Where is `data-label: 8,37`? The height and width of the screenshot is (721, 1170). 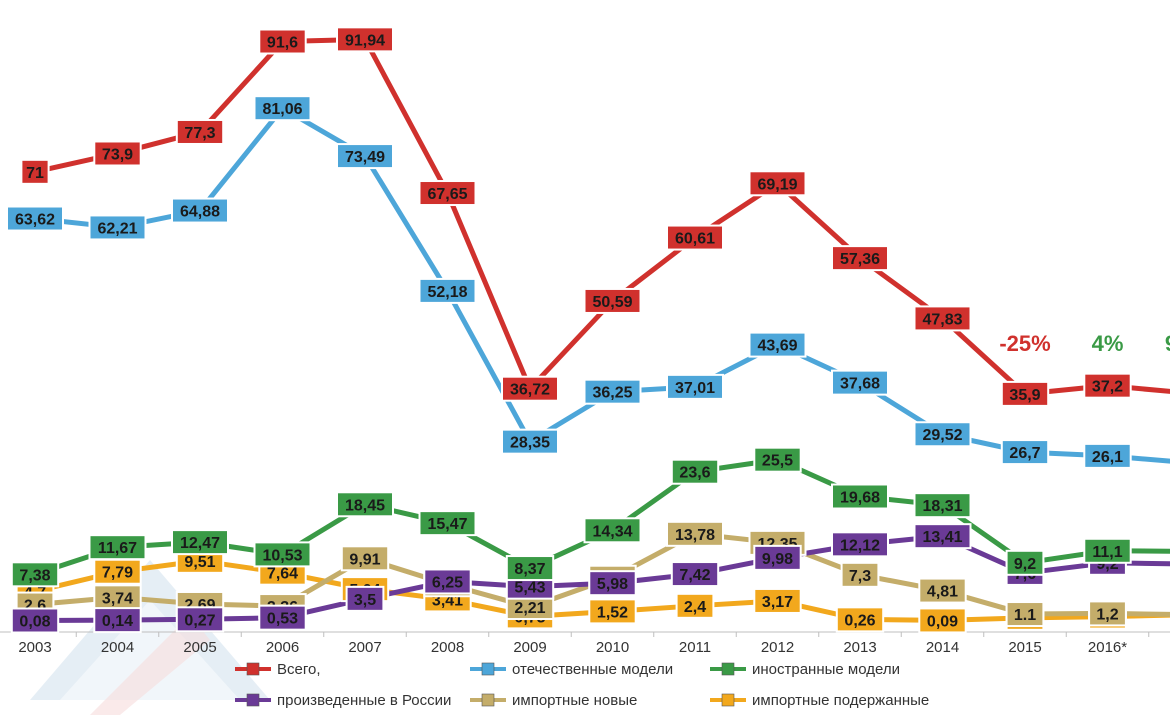
data-label: 8,37 is located at coordinates (530, 568).